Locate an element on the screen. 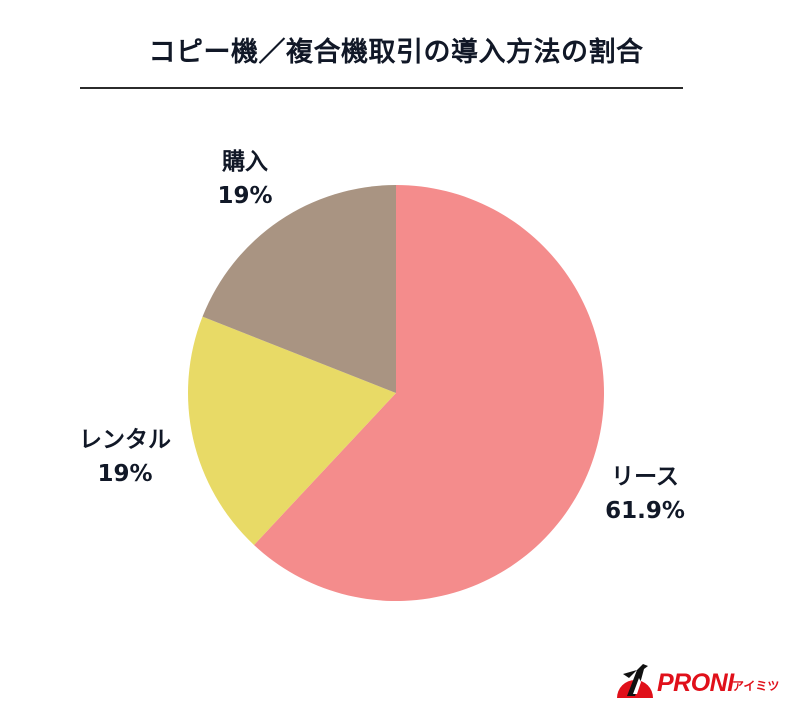 The width and height of the screenshot is (792, 702). proni-logo: PRONI アイミツ is located at coordinates (700, 679).